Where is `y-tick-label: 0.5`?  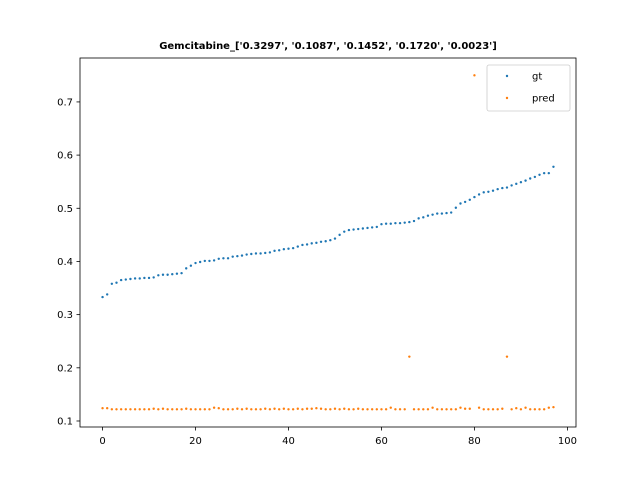
y-tick-label: 0.5 is located at coordinates (65, 209).